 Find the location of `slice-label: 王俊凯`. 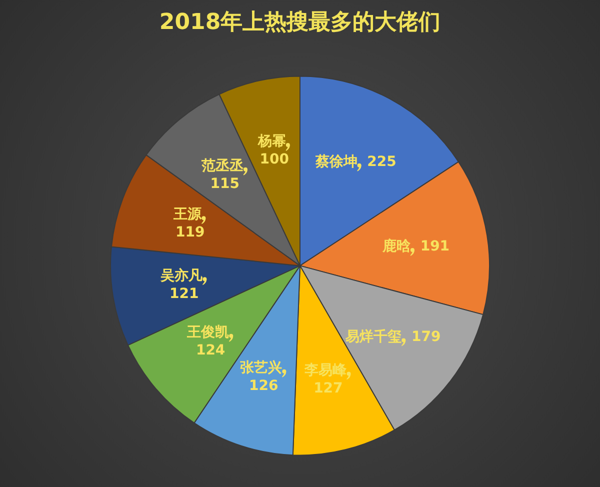

slice-label: 王俊凯 is located at coordinates (208, 332).